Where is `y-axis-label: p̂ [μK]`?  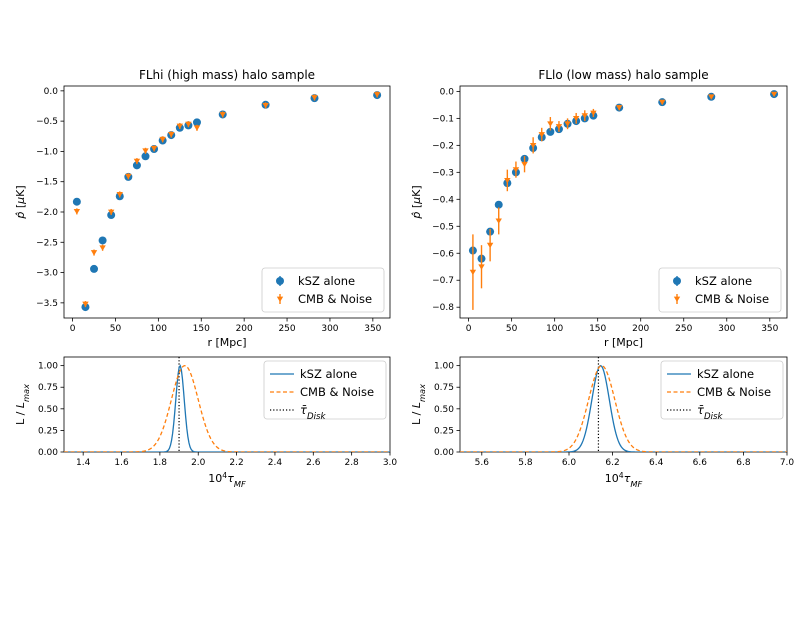
y-axis-label: p̂ [μK] is located at coordinates (20, 202).